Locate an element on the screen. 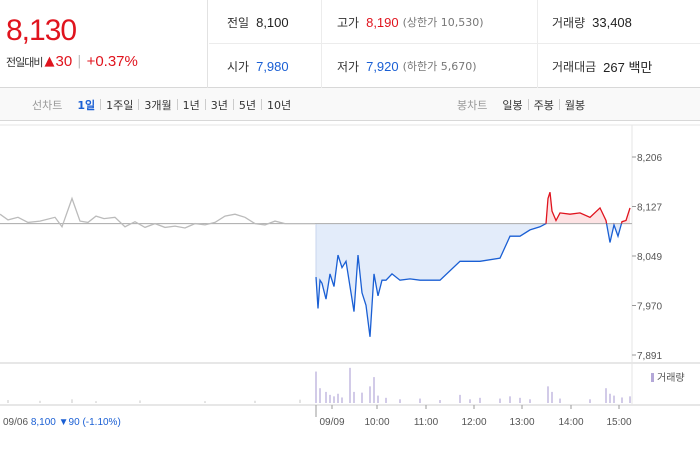 Image resolution: width=700 pixels, height=450 pixels. volume-bars: 거래량 is located at coordinates (346, 385).